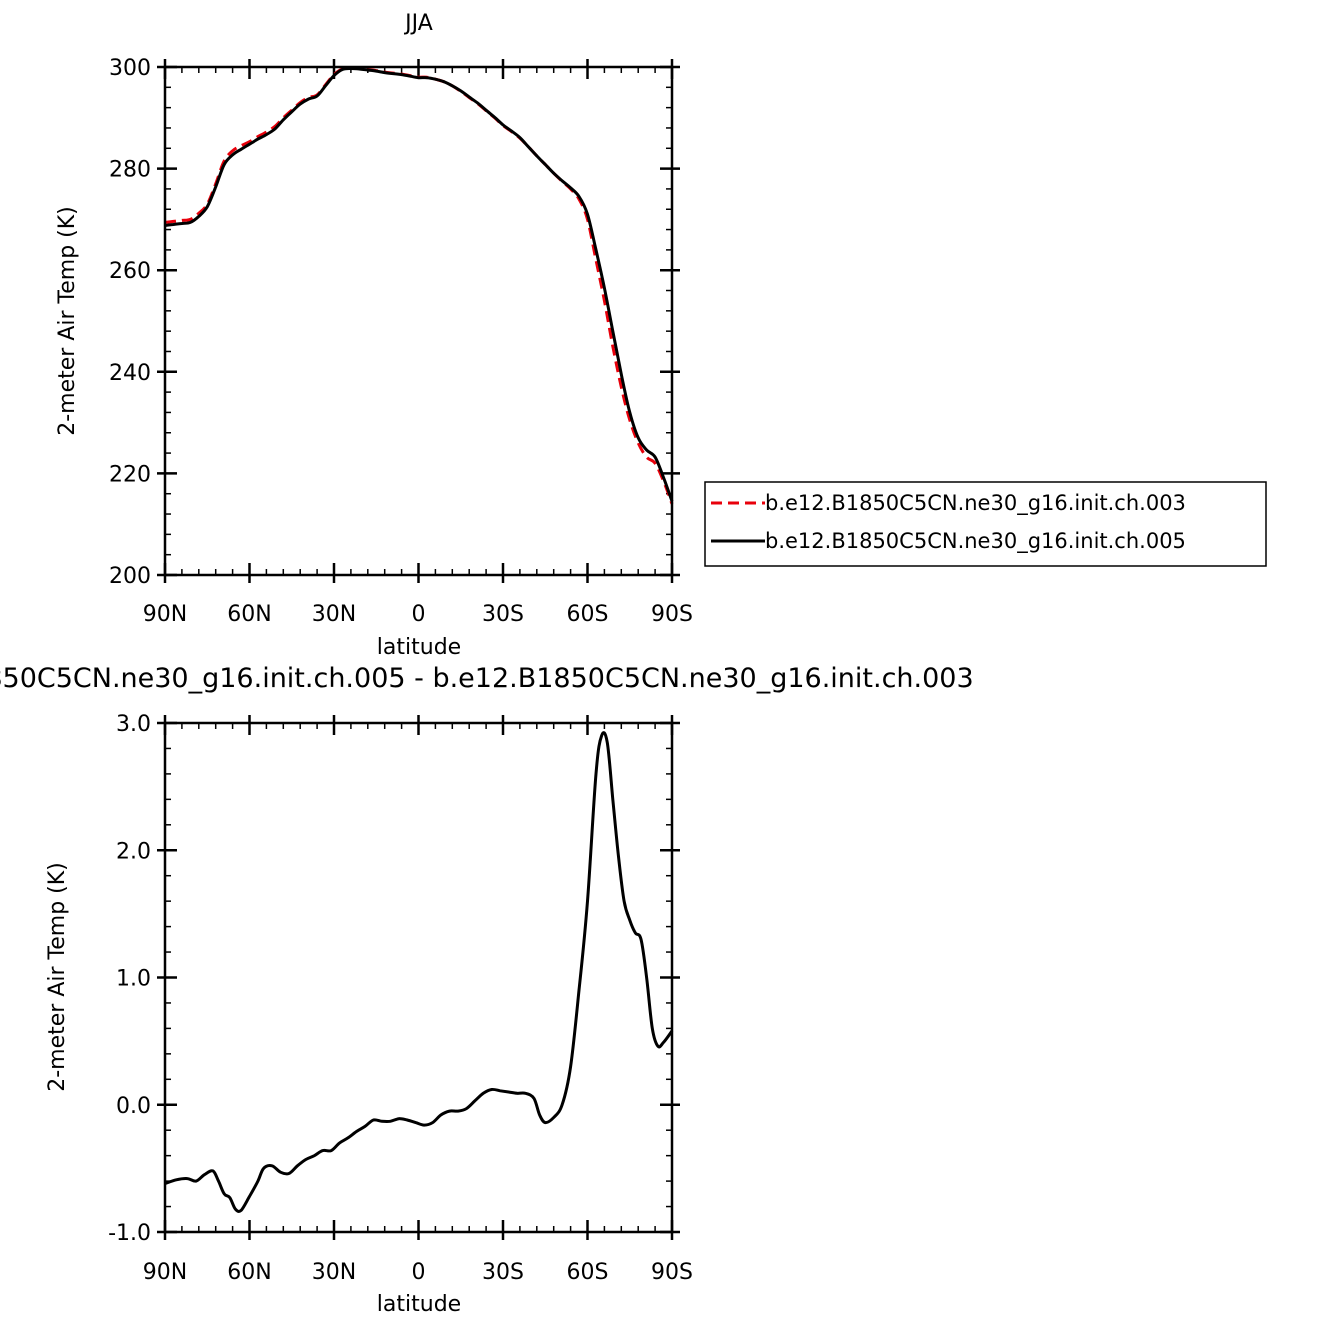 This screenshot has height=1325, width=1322. What do you see at coordinates (130, 373) in the screenshot?
I see `y-tick-label: 240` at bounding box center [130, 373].